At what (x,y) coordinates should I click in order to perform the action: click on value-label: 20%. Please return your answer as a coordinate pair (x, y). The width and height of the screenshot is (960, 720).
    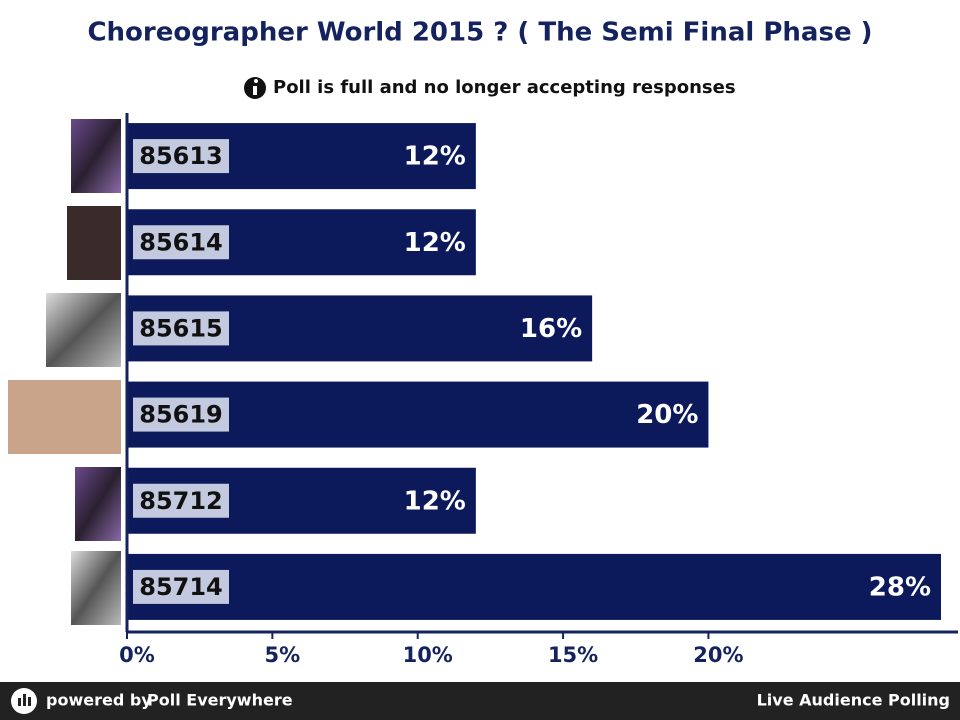
    Looking at the image, I should click on (667, 415).